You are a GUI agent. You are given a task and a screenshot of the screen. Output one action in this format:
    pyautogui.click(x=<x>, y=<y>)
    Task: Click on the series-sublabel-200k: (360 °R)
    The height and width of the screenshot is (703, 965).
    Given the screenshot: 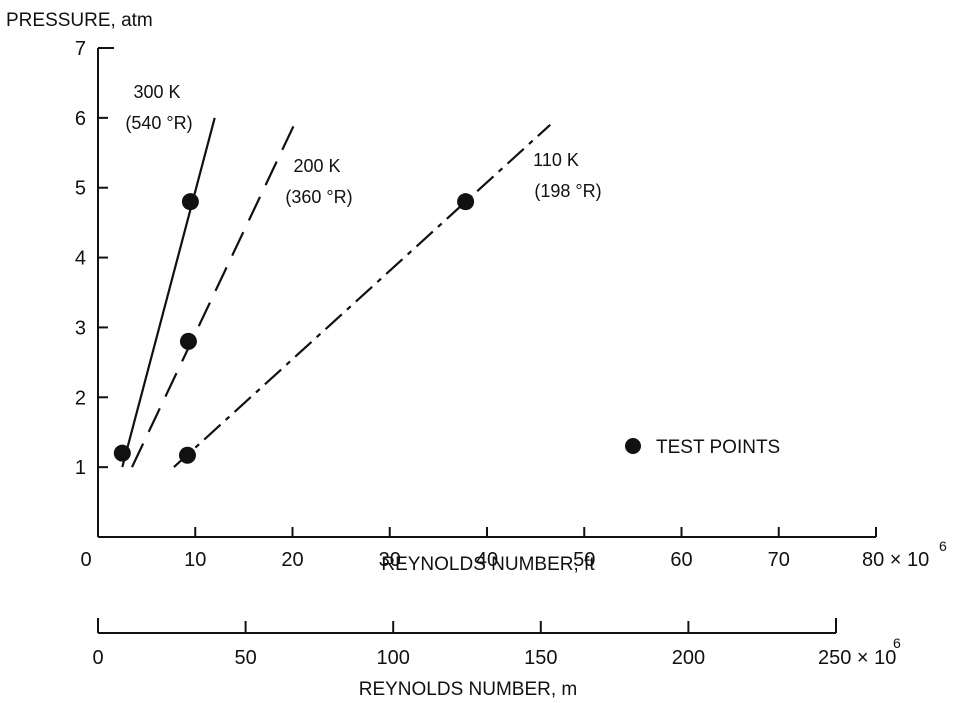 What is the action you would take?
    pyautogui.click(x=318, y=197)
    